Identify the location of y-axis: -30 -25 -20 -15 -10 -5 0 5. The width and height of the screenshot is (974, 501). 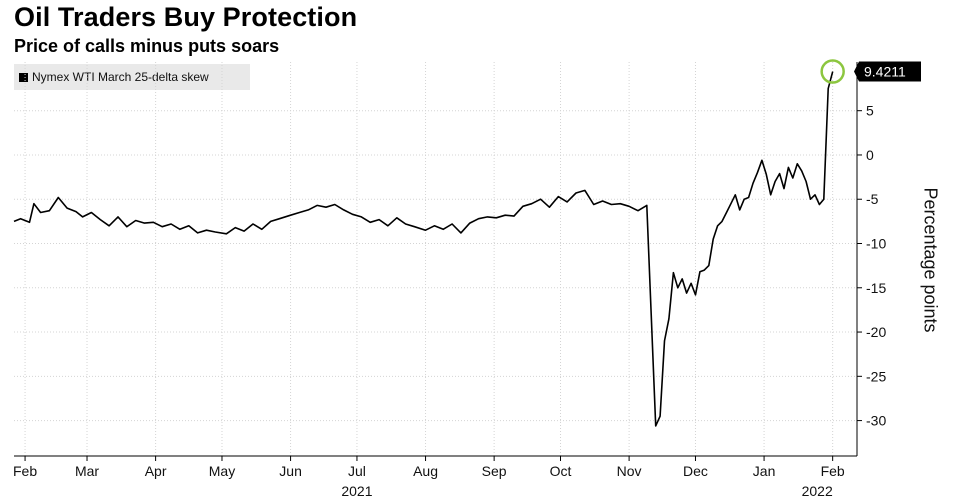
(871, 259).